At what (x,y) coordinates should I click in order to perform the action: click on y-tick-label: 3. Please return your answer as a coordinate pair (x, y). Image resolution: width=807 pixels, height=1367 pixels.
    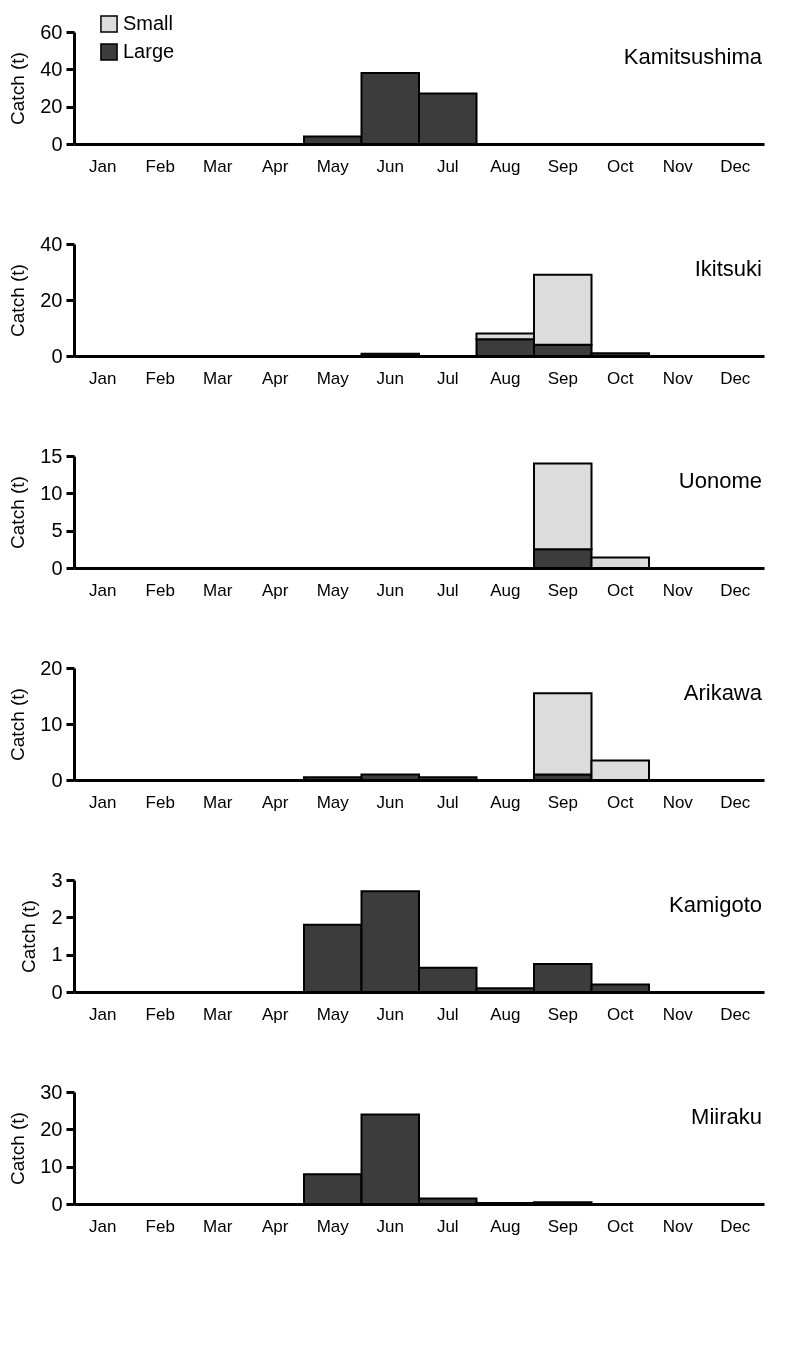
    Looking at the image, I should click on (57, 879).